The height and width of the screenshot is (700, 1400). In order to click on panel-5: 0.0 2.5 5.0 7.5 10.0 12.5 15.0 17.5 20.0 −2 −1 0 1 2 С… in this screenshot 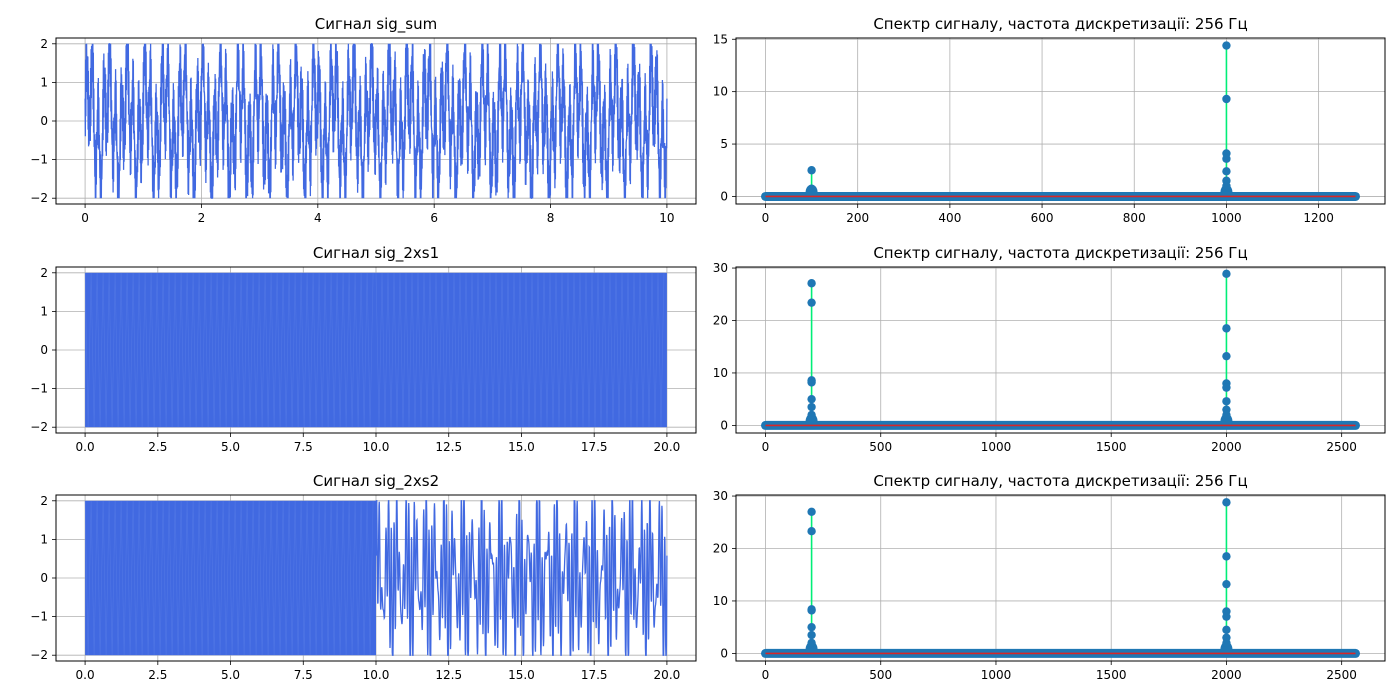, I will do `click(363, 577)`.